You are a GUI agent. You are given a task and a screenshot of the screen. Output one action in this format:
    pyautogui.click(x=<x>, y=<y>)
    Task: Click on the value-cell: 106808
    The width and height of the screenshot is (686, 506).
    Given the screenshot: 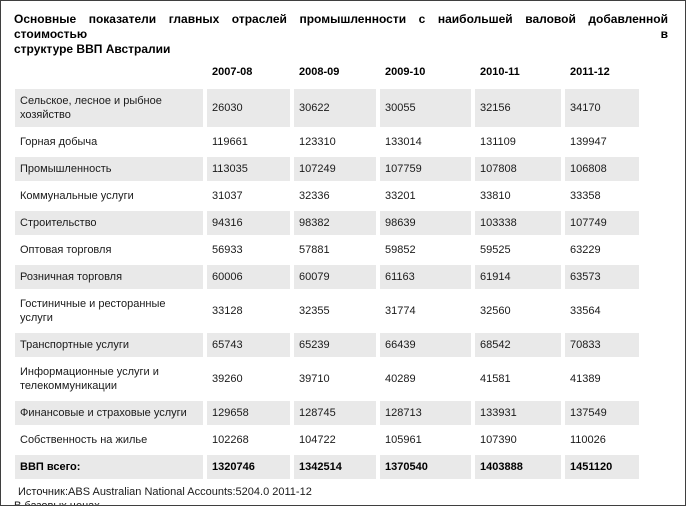 What is the action you would take?
    pyautogui.click(x=602, y=169)
    